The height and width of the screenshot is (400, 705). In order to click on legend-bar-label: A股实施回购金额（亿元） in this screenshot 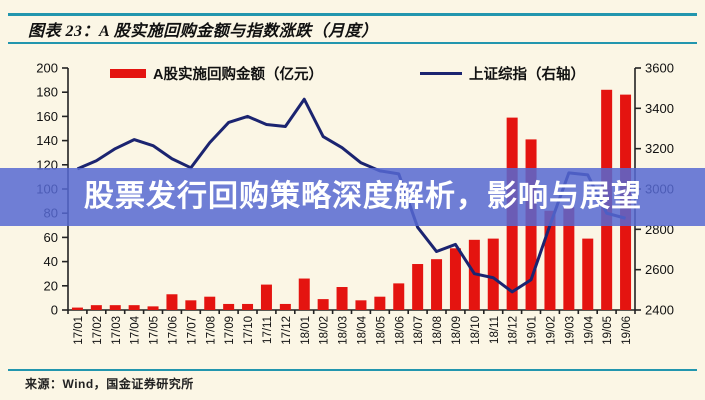, I will do `click(238, 74)`.